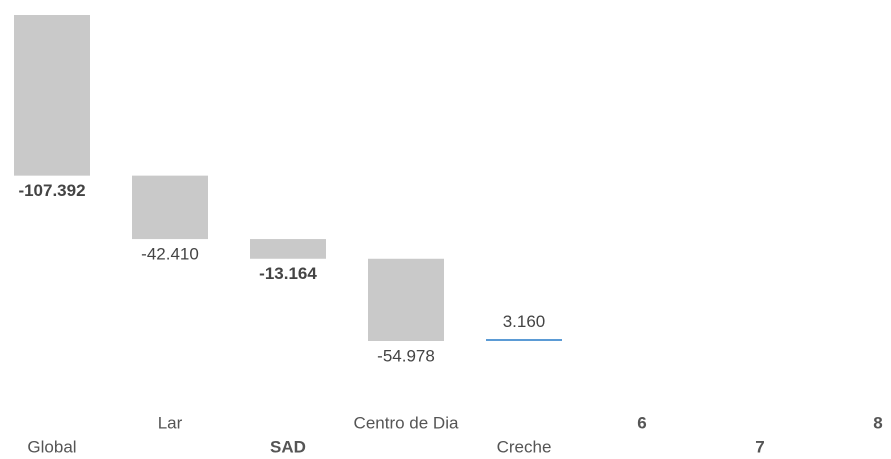 The width and height of the screenshot is (891, 459). I want to click on data-label: 3.160, so click(524, 321).